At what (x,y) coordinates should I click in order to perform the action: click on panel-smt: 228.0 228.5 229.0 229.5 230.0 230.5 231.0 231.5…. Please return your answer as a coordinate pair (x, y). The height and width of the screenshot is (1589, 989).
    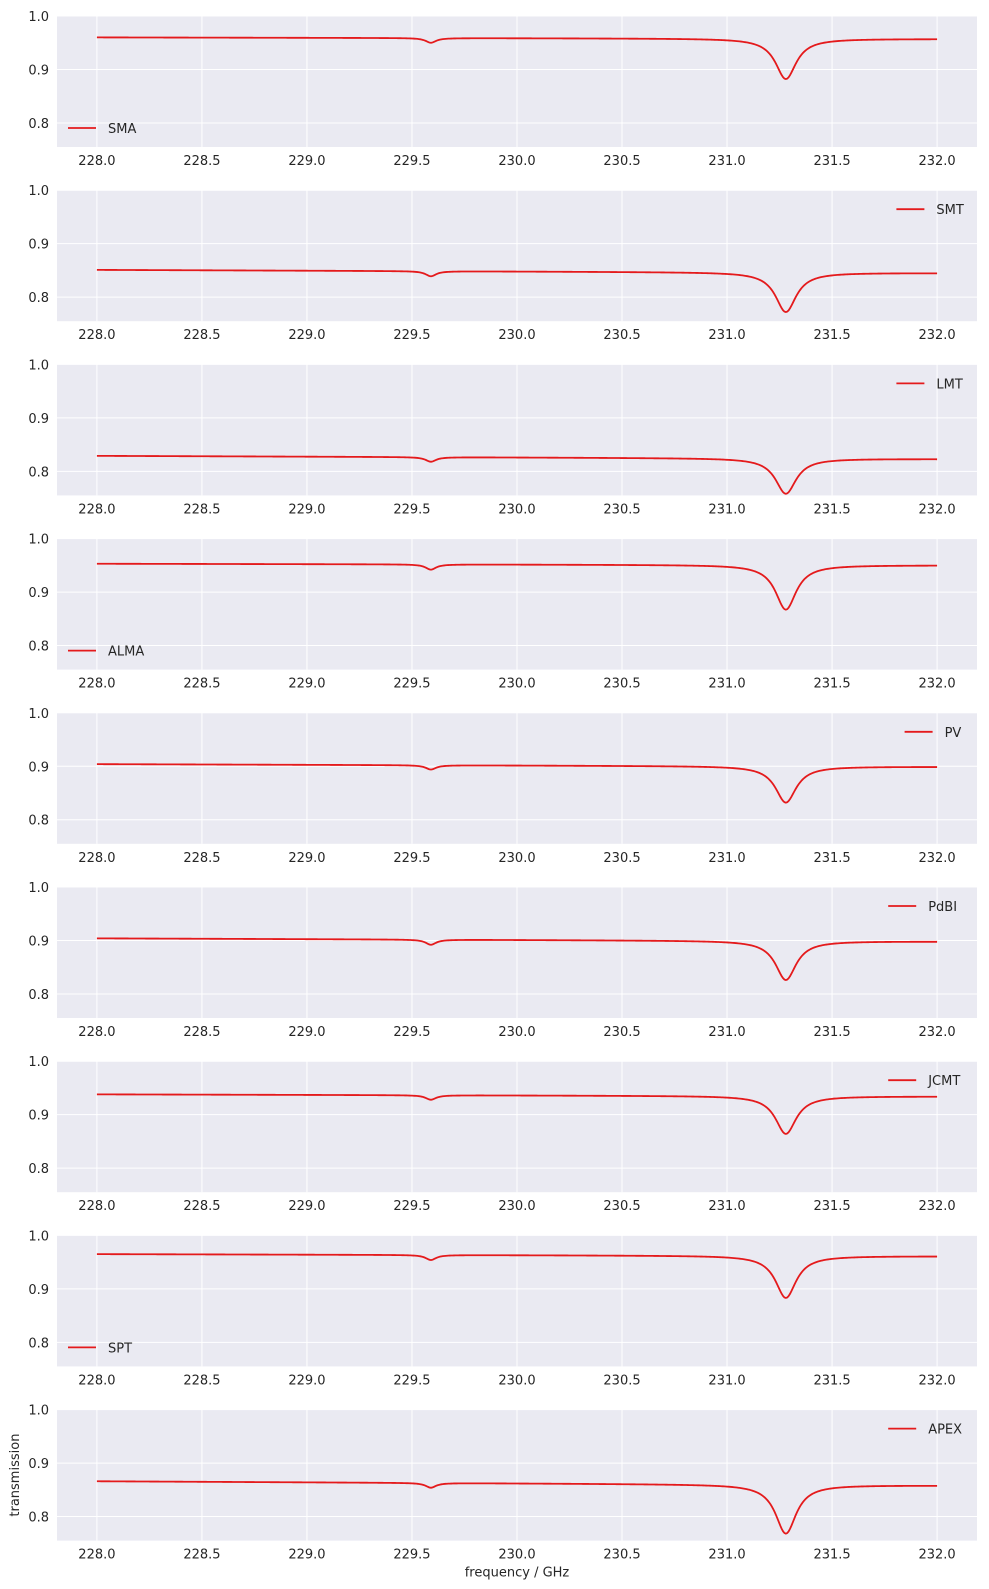
    Looking at the image, I should click on (502, 263).